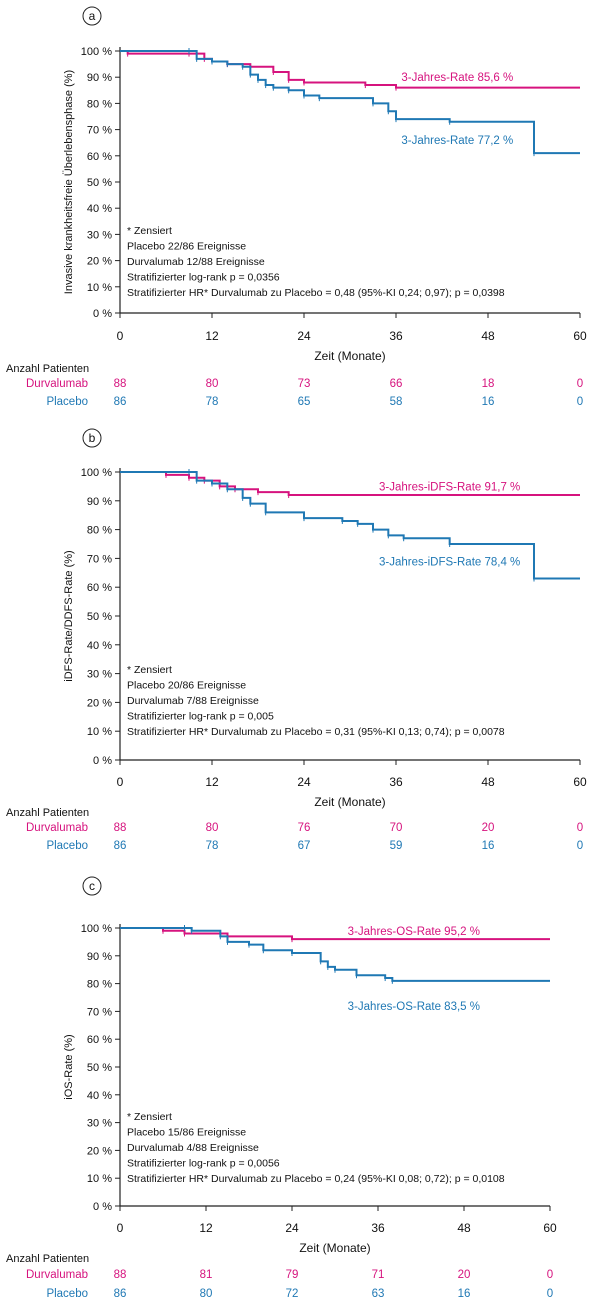 The image size is (600, 1311). I want to click on stats-line: Stratifizierter log-rank p = 0,005, so click(200, 717).